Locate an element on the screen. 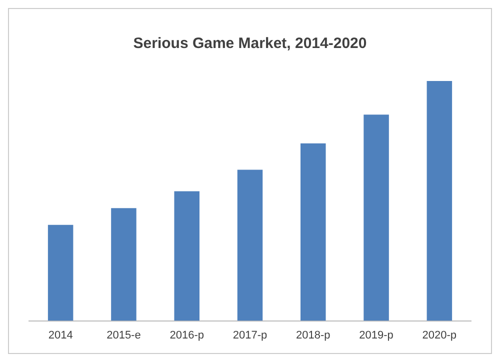  x-tick-label: 2019-p is located at coordinates (376, 335).